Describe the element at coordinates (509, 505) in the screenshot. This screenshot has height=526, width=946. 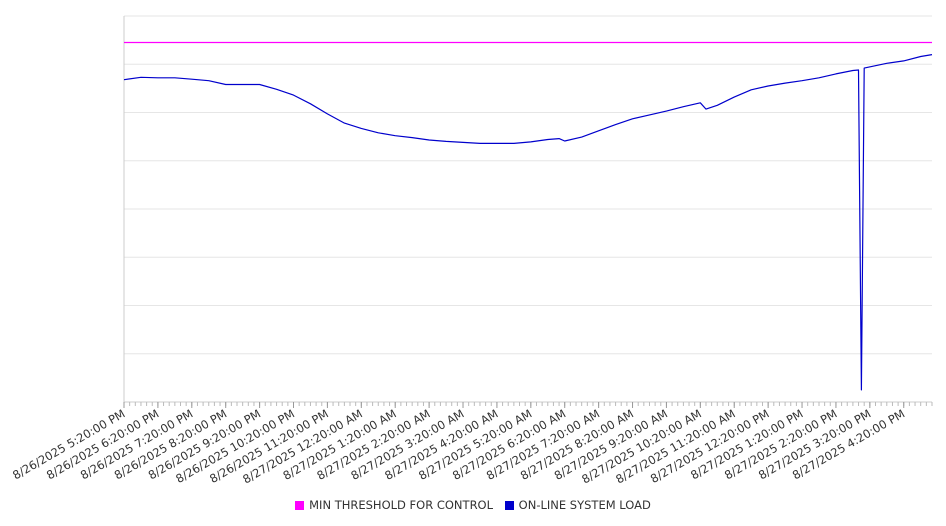
I see `legend-swatch-system-load` at that location.